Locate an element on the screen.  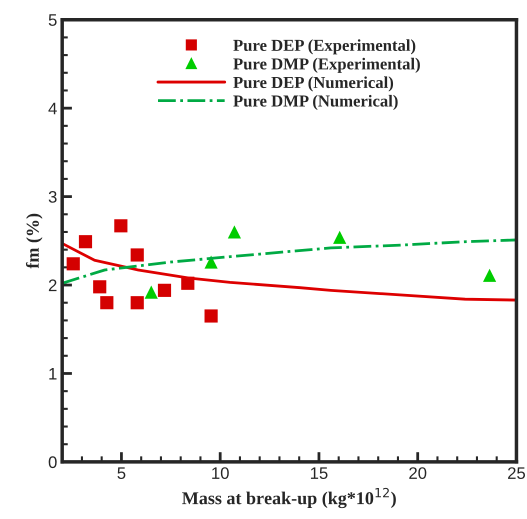
x-tick-label: 10 is located at coordinates (220, 473).